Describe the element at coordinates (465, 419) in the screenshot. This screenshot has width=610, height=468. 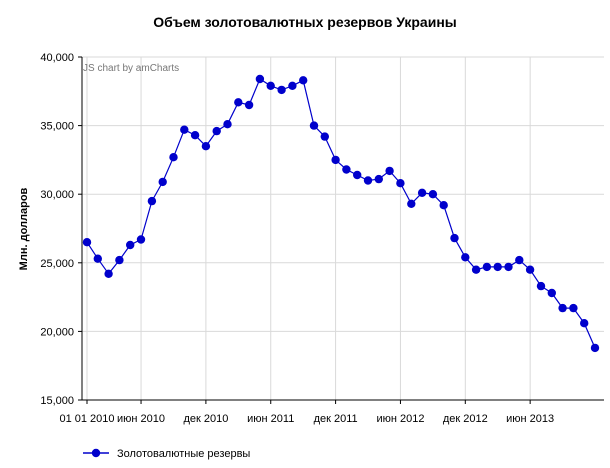
I see `x-tick-label: дек 2012` at that location.